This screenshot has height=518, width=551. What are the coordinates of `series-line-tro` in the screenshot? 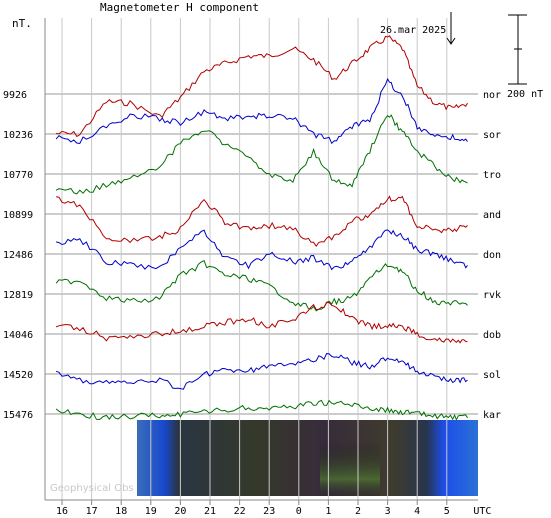 It's located at (261, 154).